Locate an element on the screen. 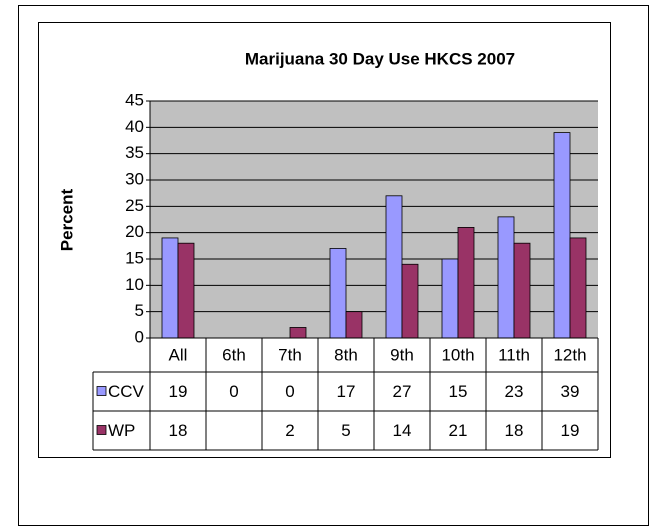 Image resolution: width=665 pixels, height=532 pixels. x-tick-label: 6th is located at coordinates (234, 354).